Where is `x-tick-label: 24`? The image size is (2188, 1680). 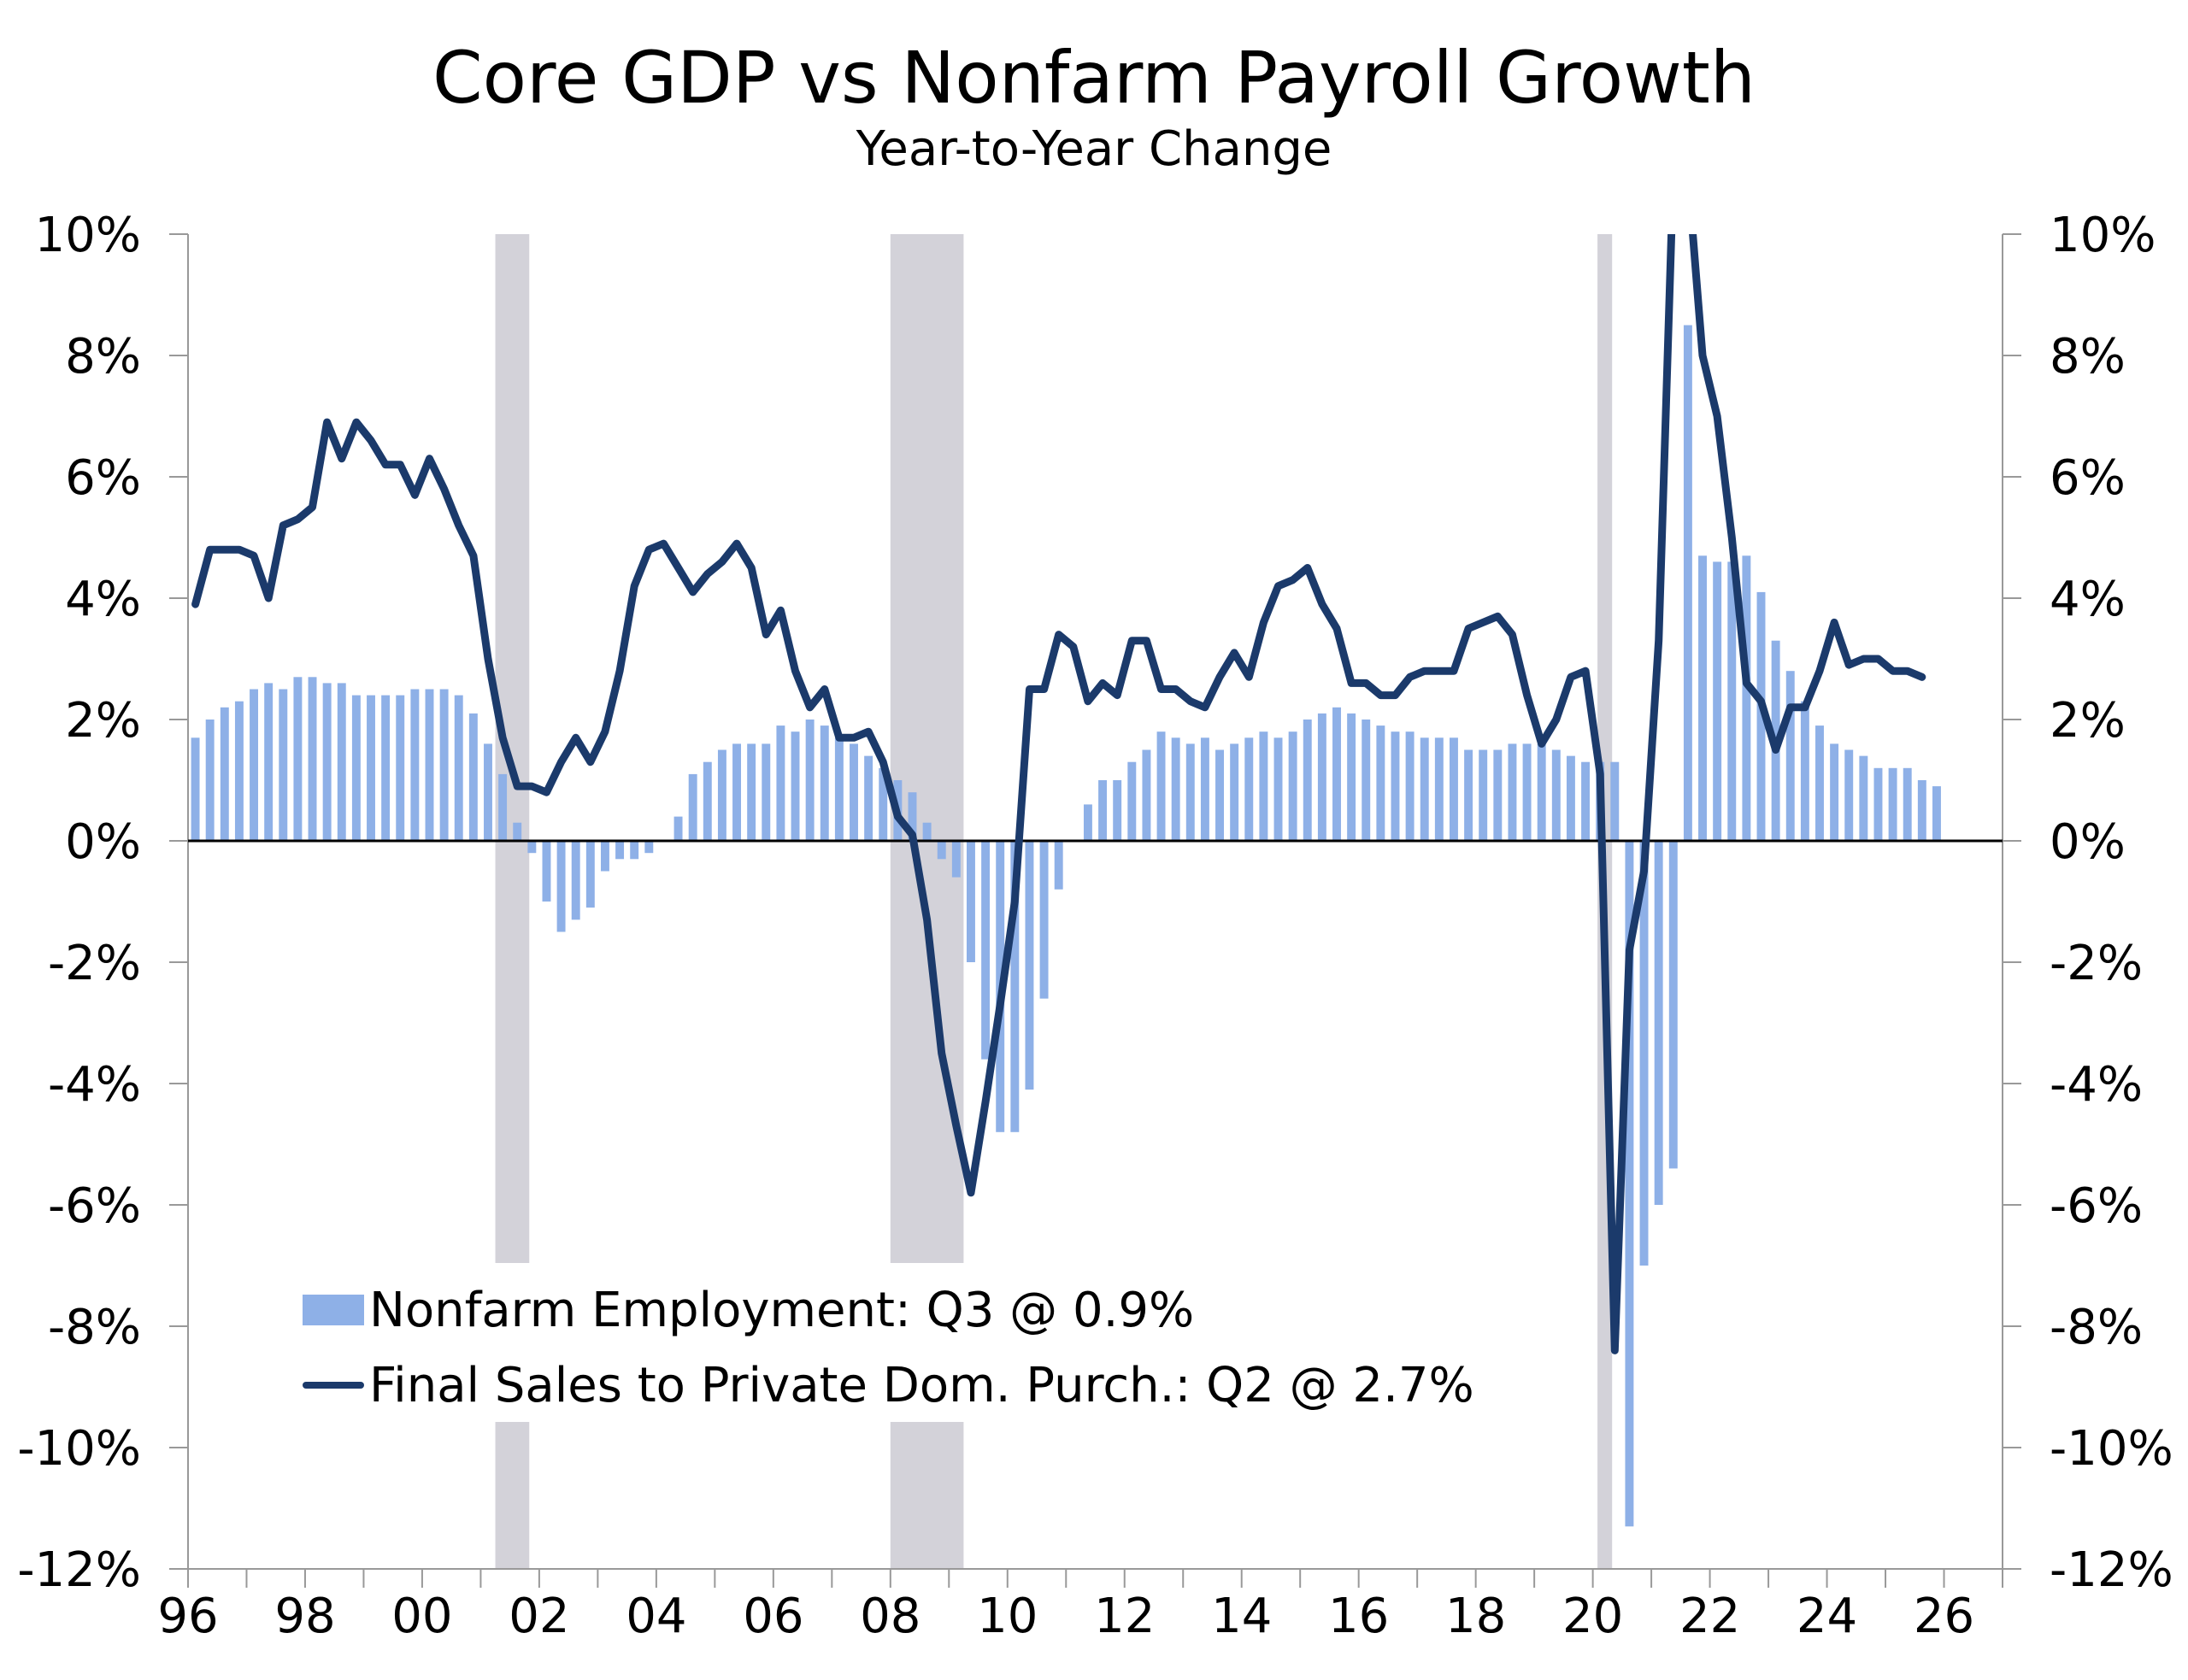 x-tick-label: 24 is located at coordinates (1827, 1616).